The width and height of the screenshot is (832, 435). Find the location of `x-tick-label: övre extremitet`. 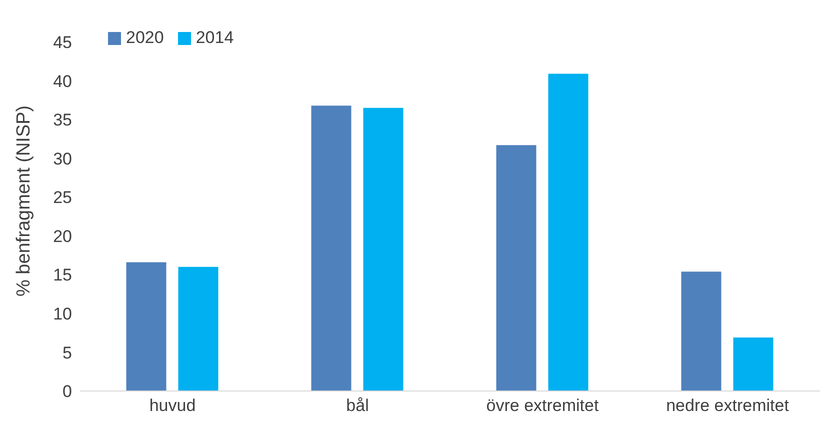

x-tick-label: övre extremitet is located at coordinates (542, 406).